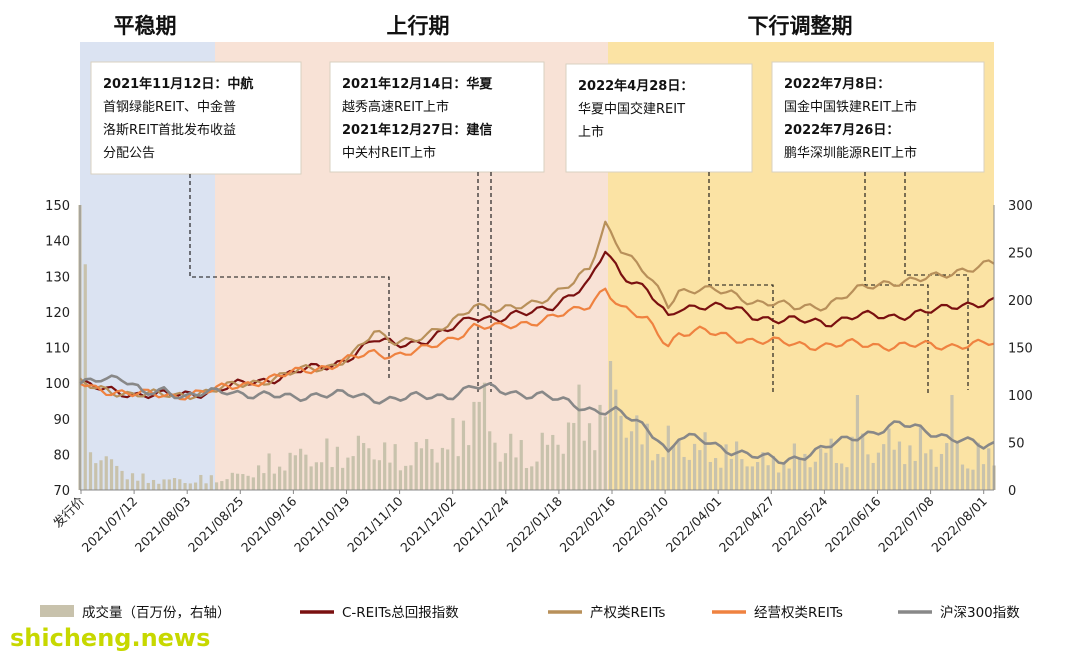  What do you see at coordinates (1020, 301) in the screenshot?
I see `y-right-tick-label: 200` at bounding box center [1020, 301].